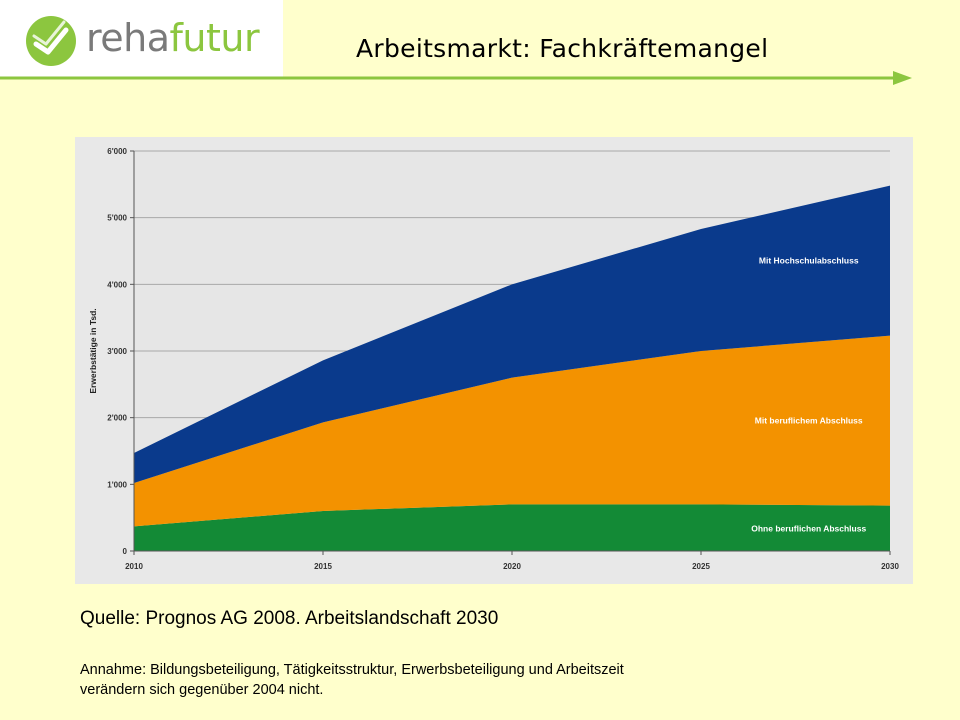  What do you see at coordinates (202, 690) in the screenshot?
I see `assumption-note-line-2: verändern sich gegenüber 2004 nicht.` at bounding box center [202, 690].